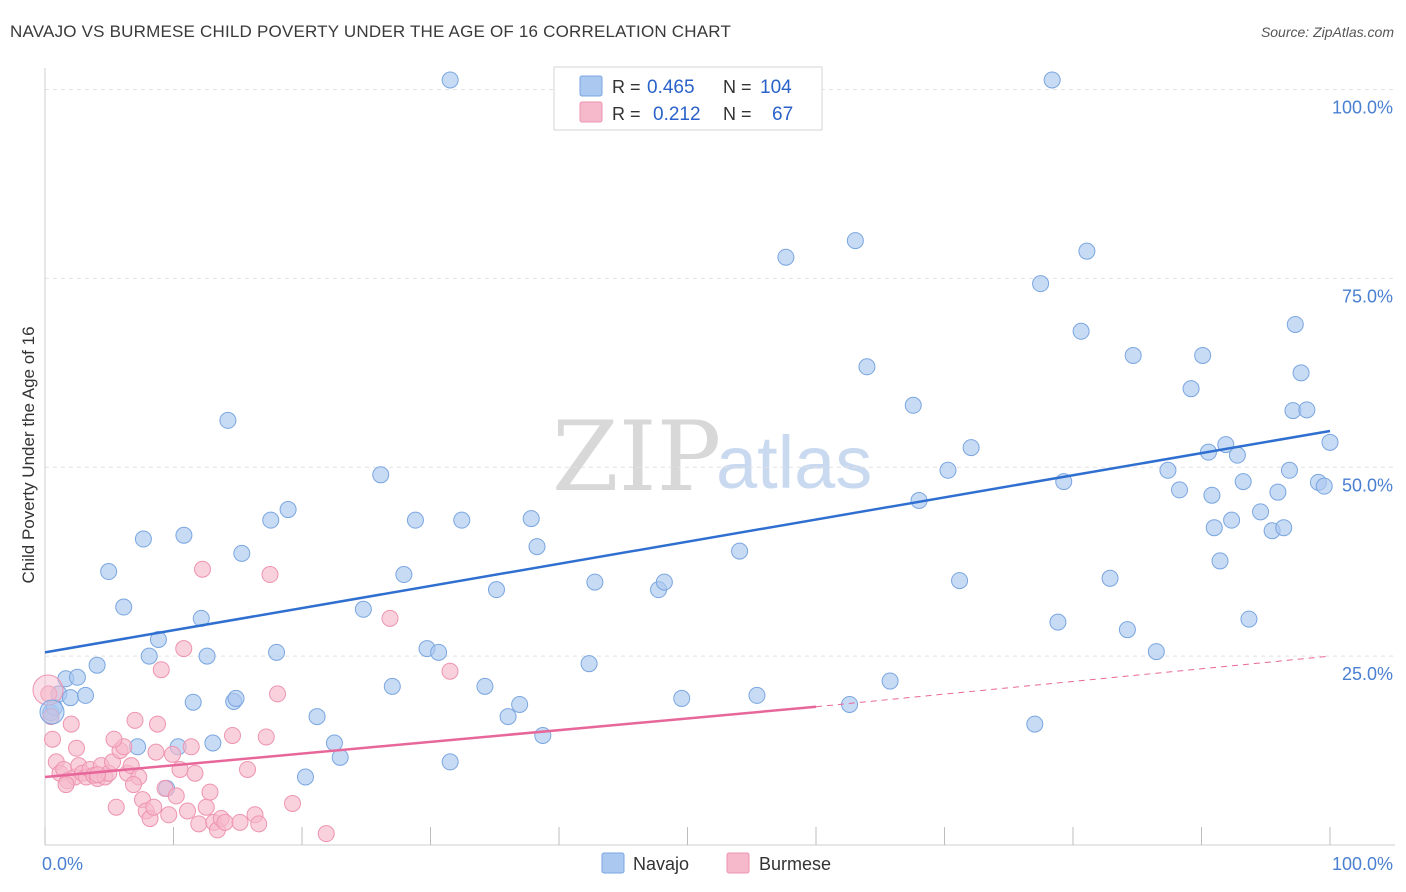 This screenshot has width=1406, height=892. Describe the element at coordinates (591, 112) in the screenshot. I see `legend-swatch-burmese` at that location.